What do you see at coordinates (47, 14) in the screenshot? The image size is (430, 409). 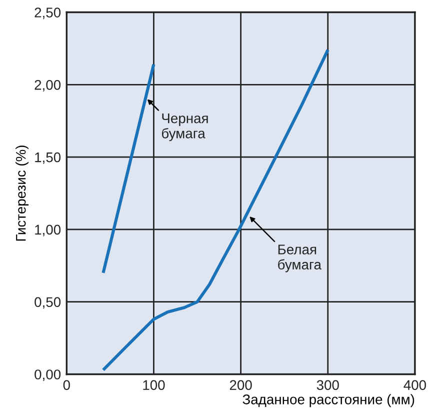 I see `y-tick-label: 2,50` at bounding box center [47, 14].